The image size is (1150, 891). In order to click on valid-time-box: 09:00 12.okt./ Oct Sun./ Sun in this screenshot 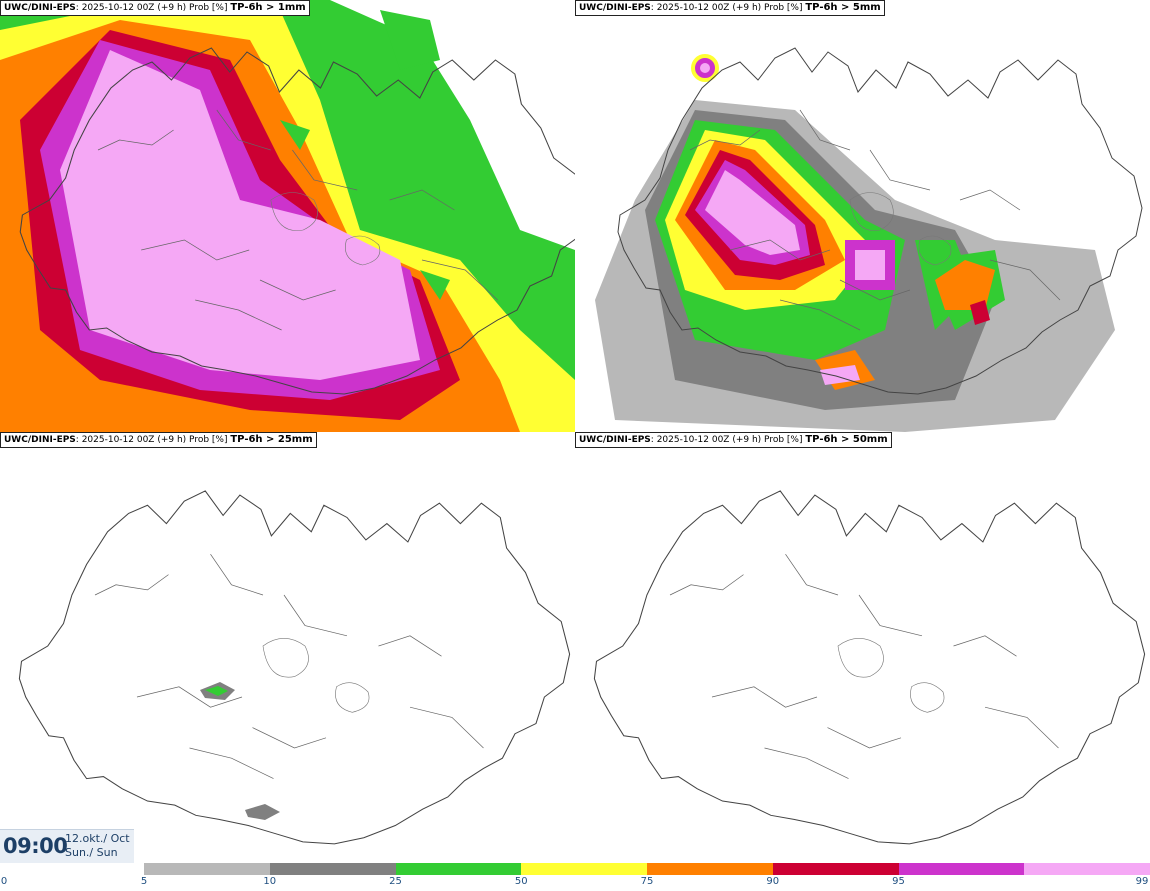, I will do `click(67, 846)`.